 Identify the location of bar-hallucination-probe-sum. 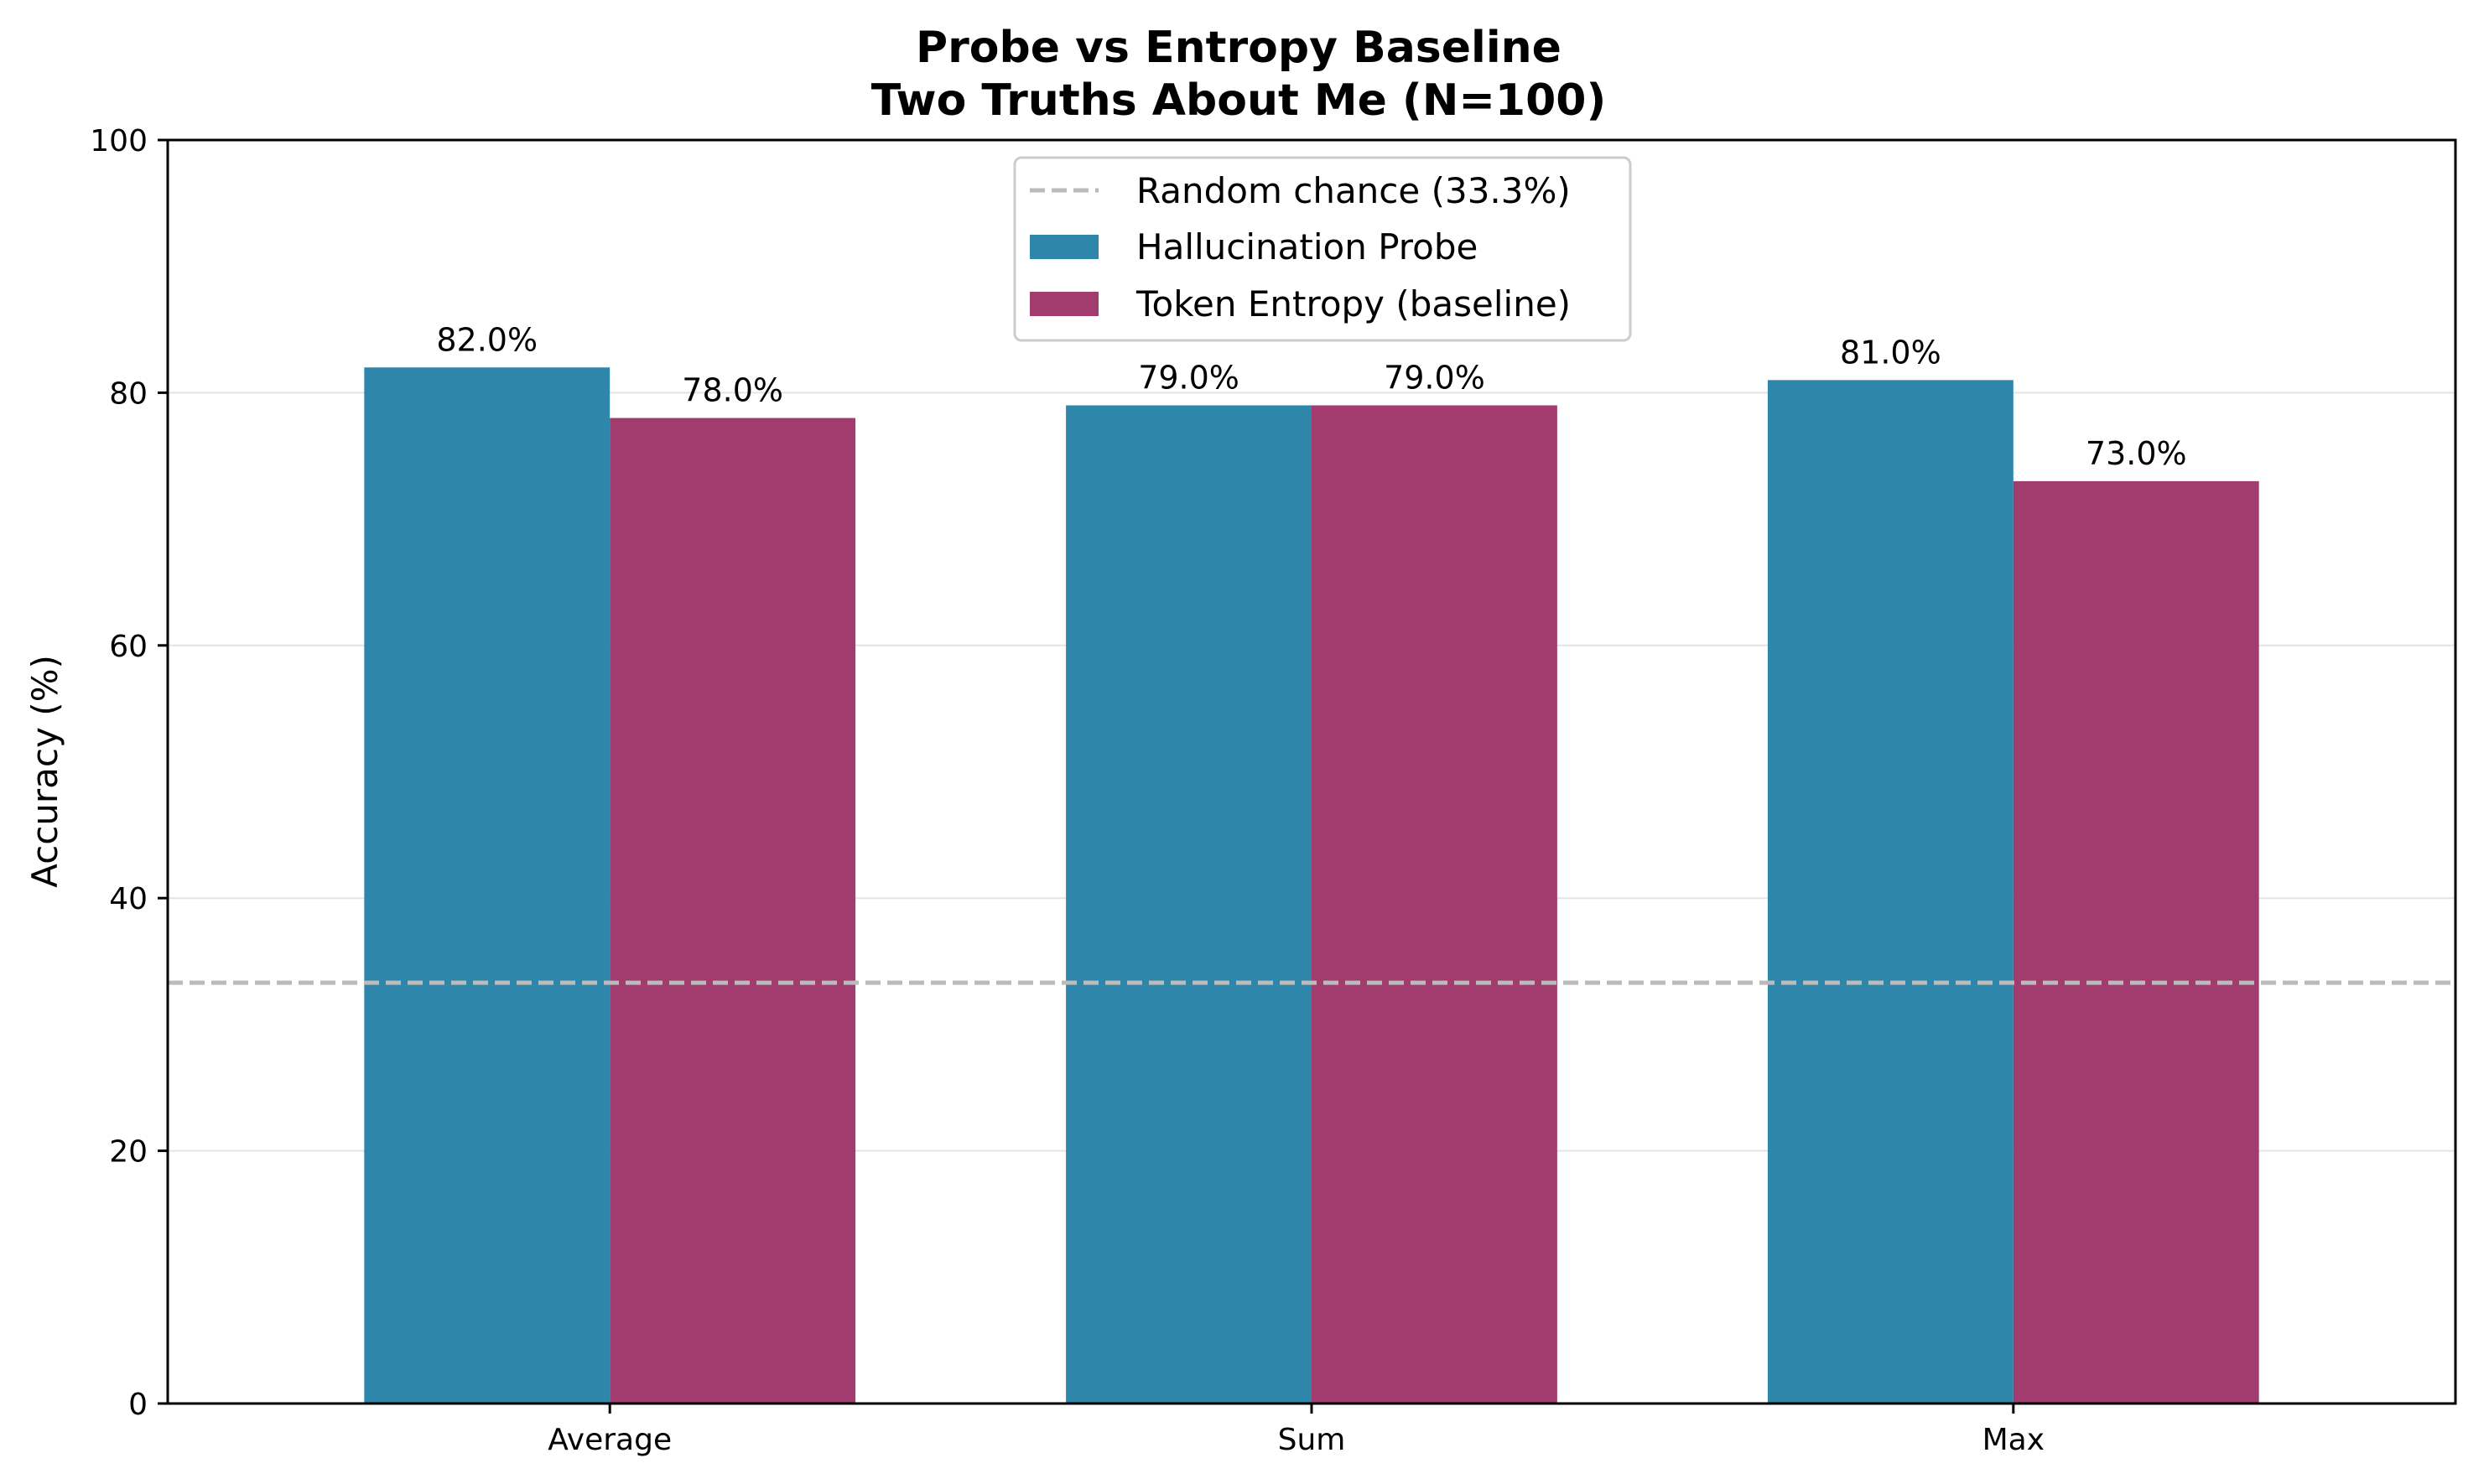
(1189, 904).